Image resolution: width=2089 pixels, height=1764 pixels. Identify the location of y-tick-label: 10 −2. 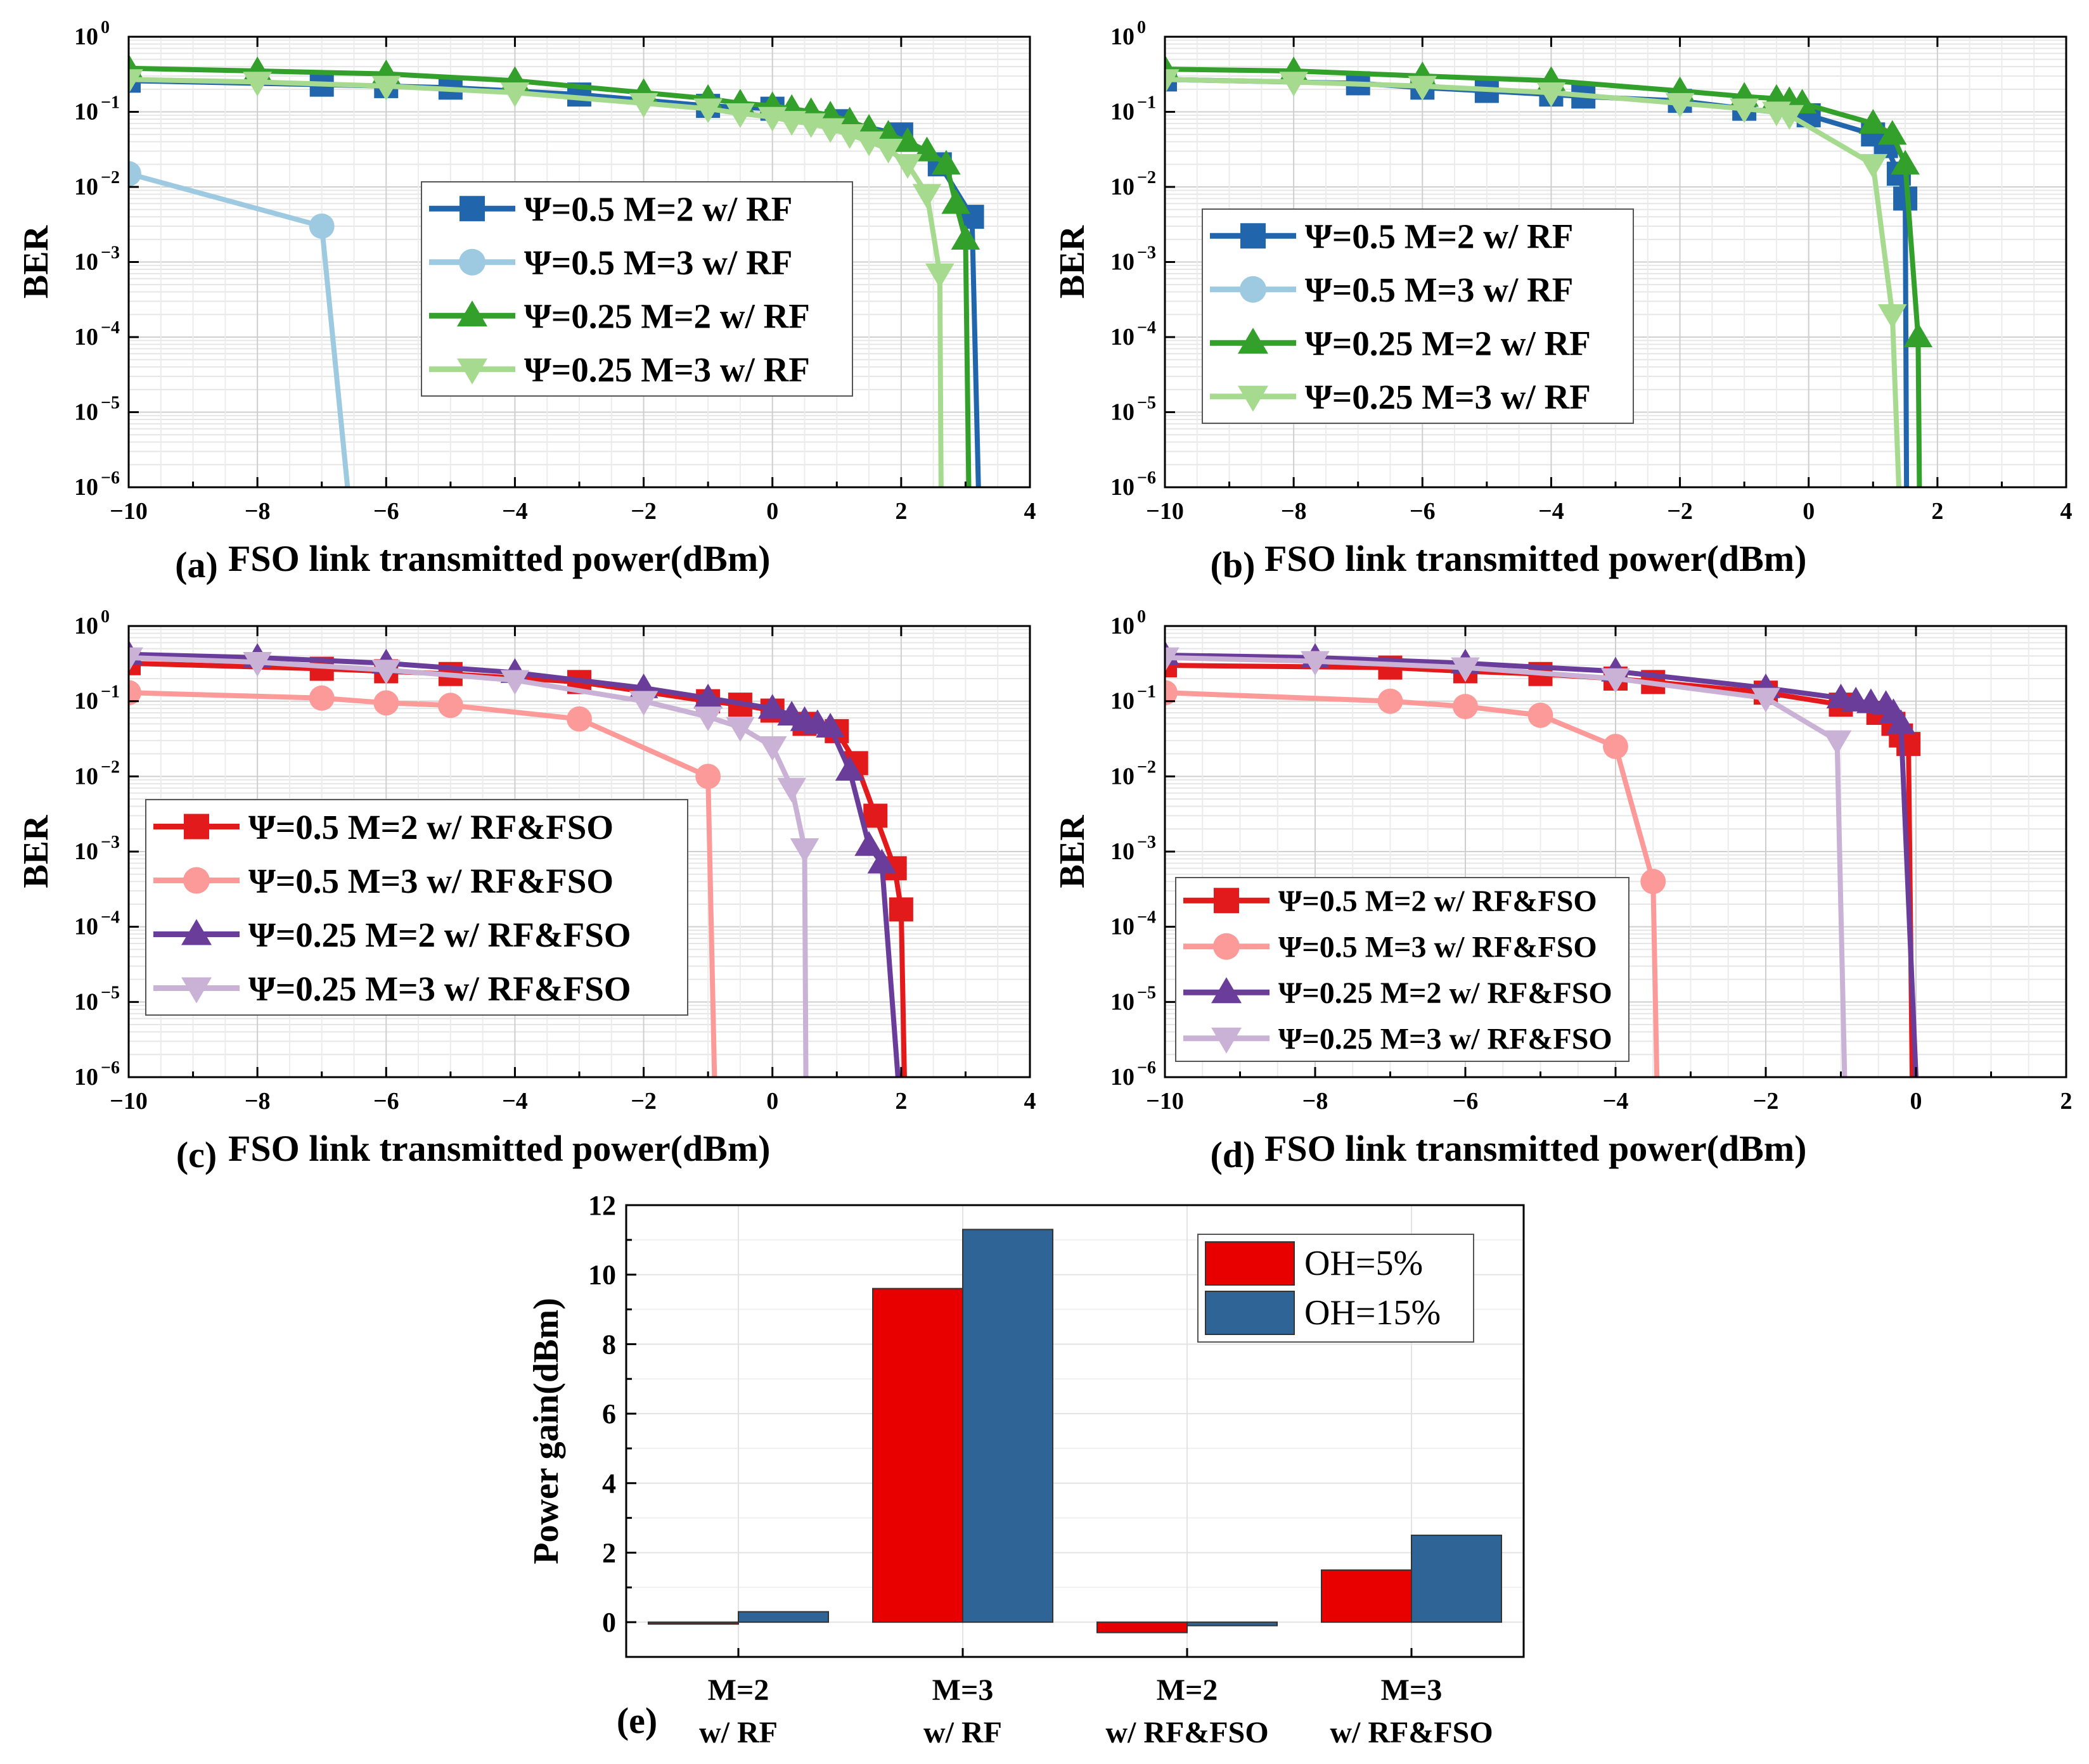
(97, 184).